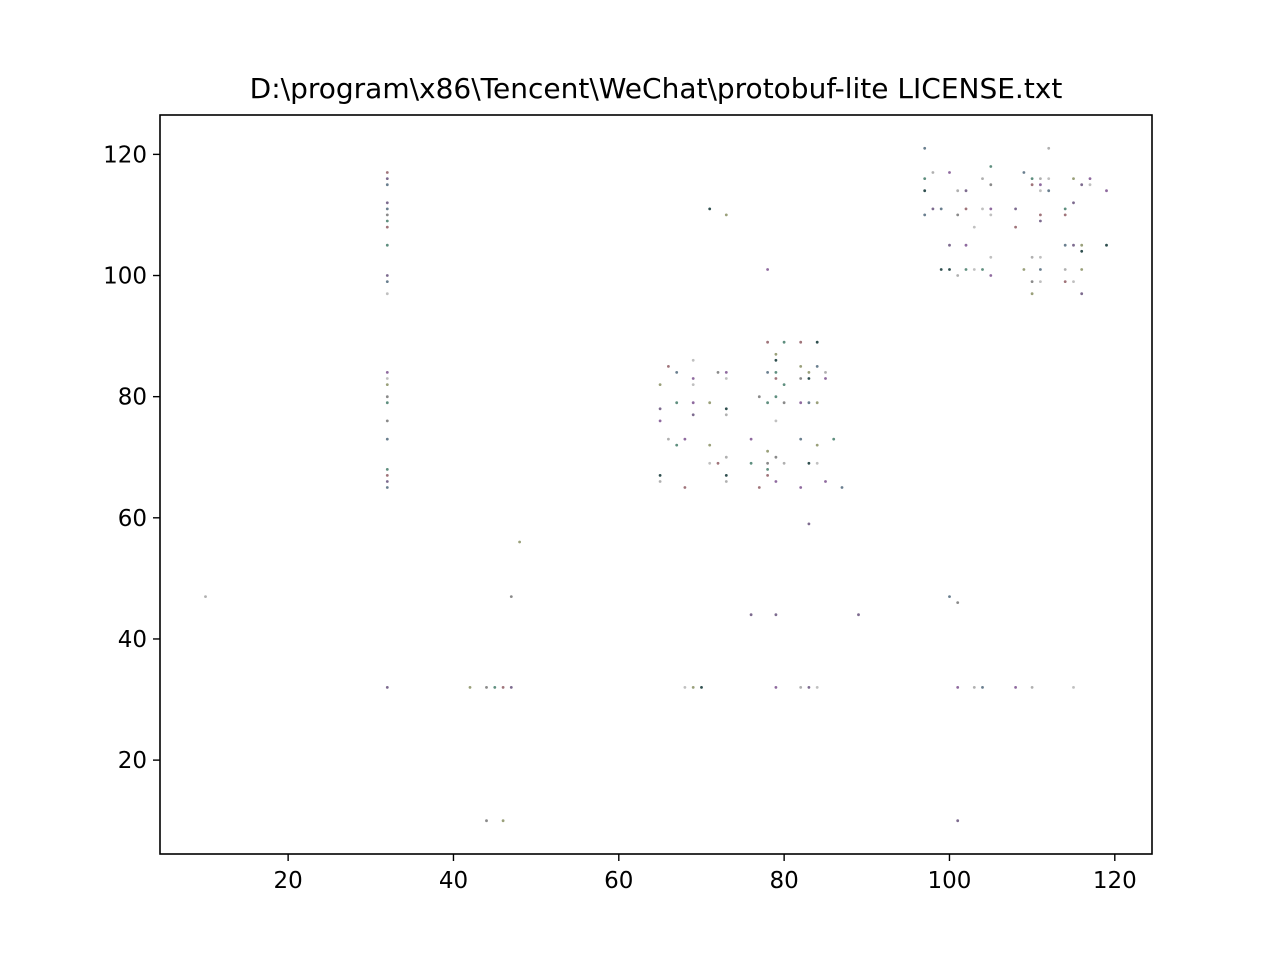  What do you see at coordinates (132, 761) in the screenshot?
I see `y-tick-label: 20` at bounding box center [132, 761].